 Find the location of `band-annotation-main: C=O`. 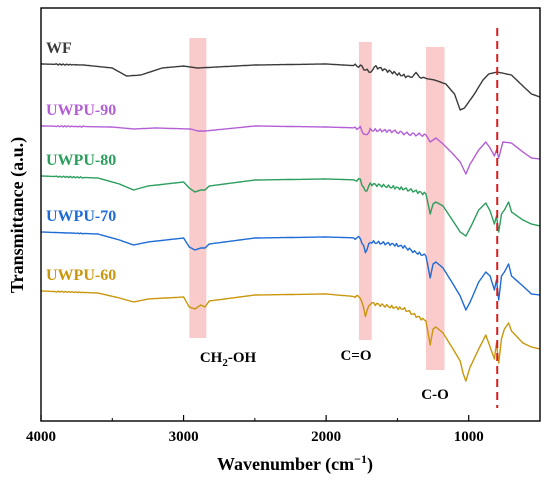

band-annotation-main: C=O is located at coordinates (355, 356).